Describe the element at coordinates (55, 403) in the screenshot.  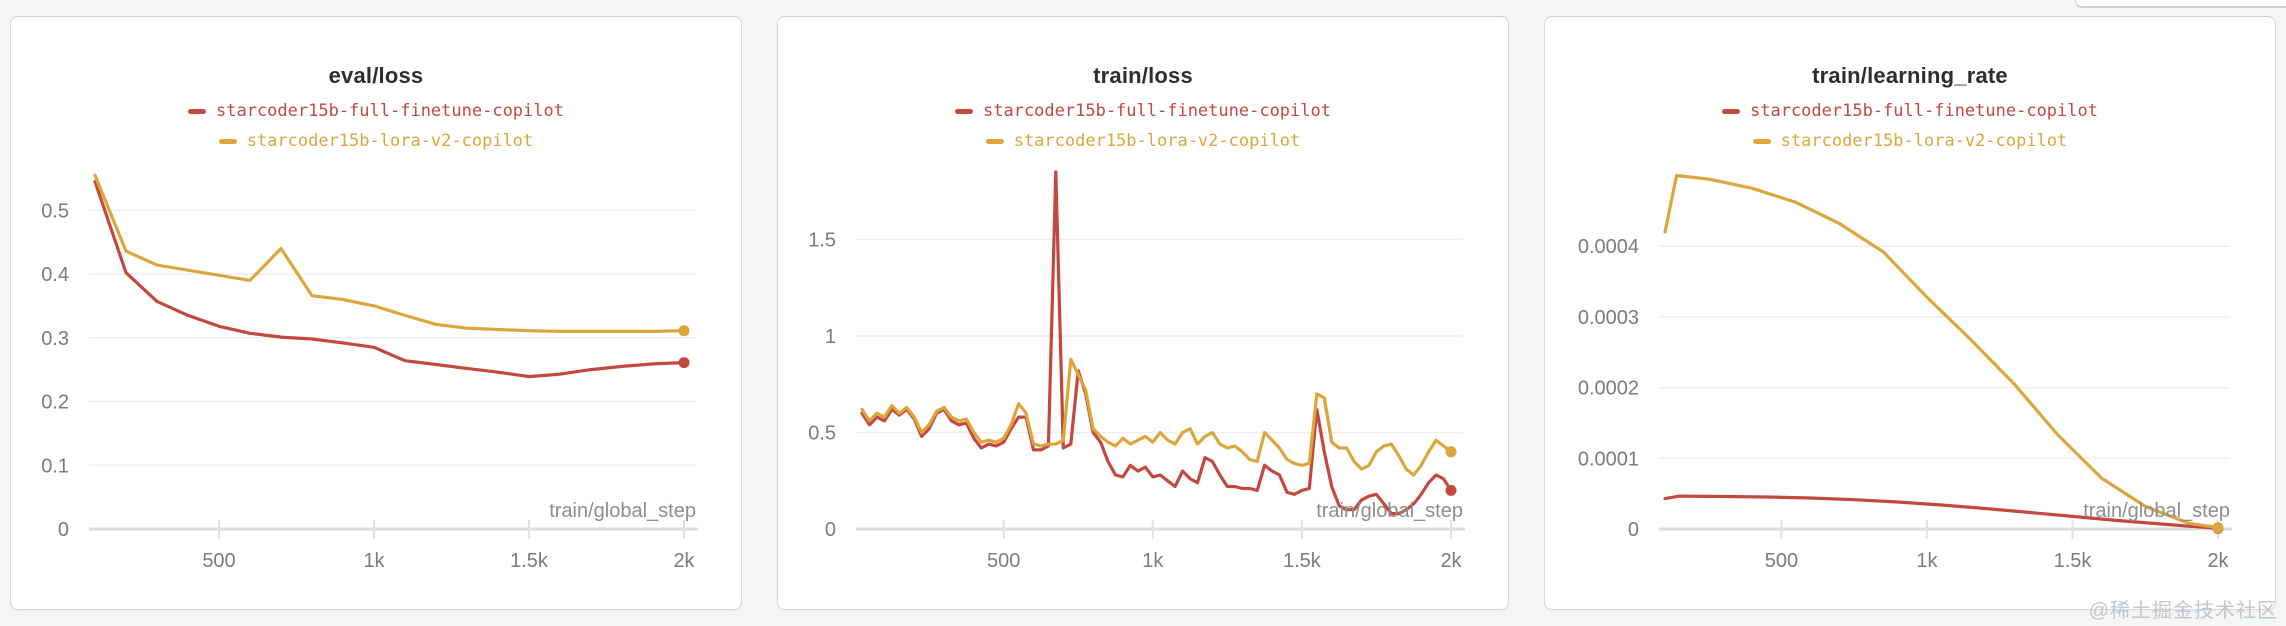
I see `svg-text: 0.2` at that location.